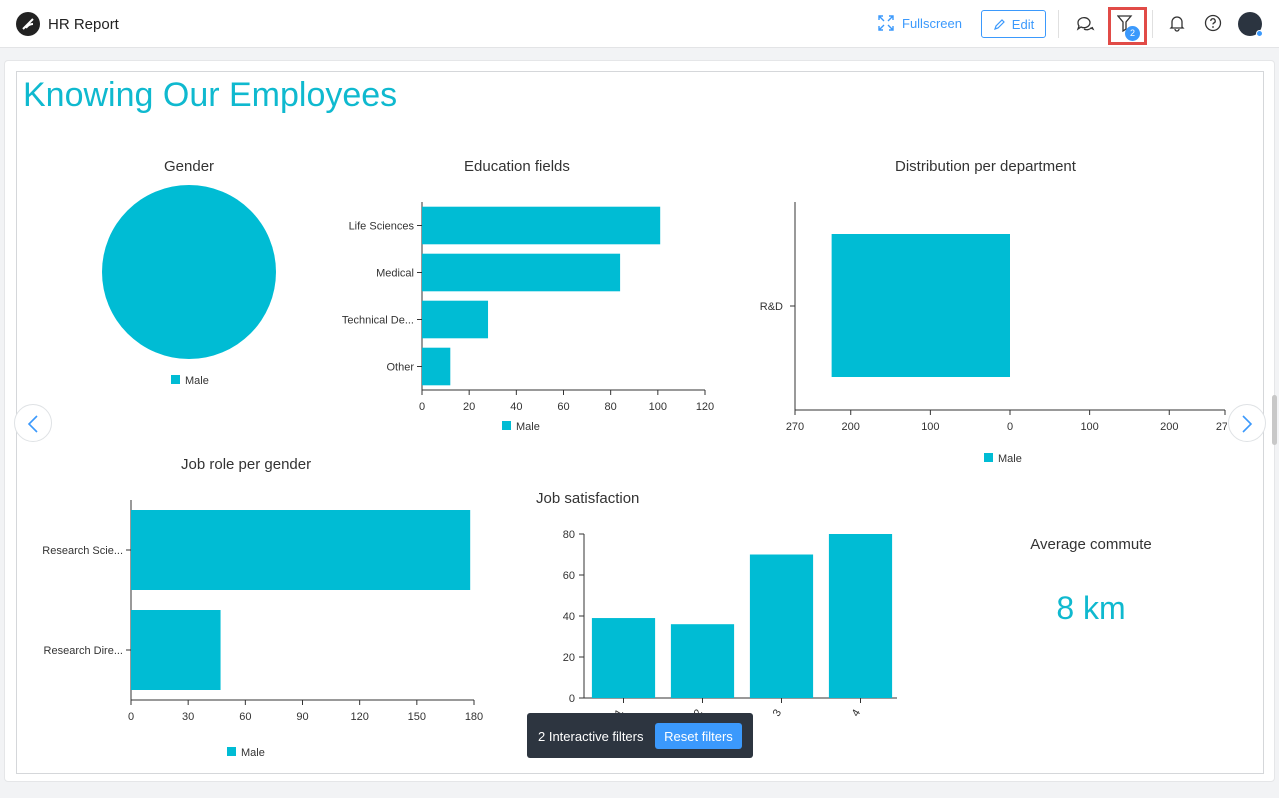 The width and height of the screenshot is (1279, 798). I want to click on chevron-left-icon, so click(32, 424).